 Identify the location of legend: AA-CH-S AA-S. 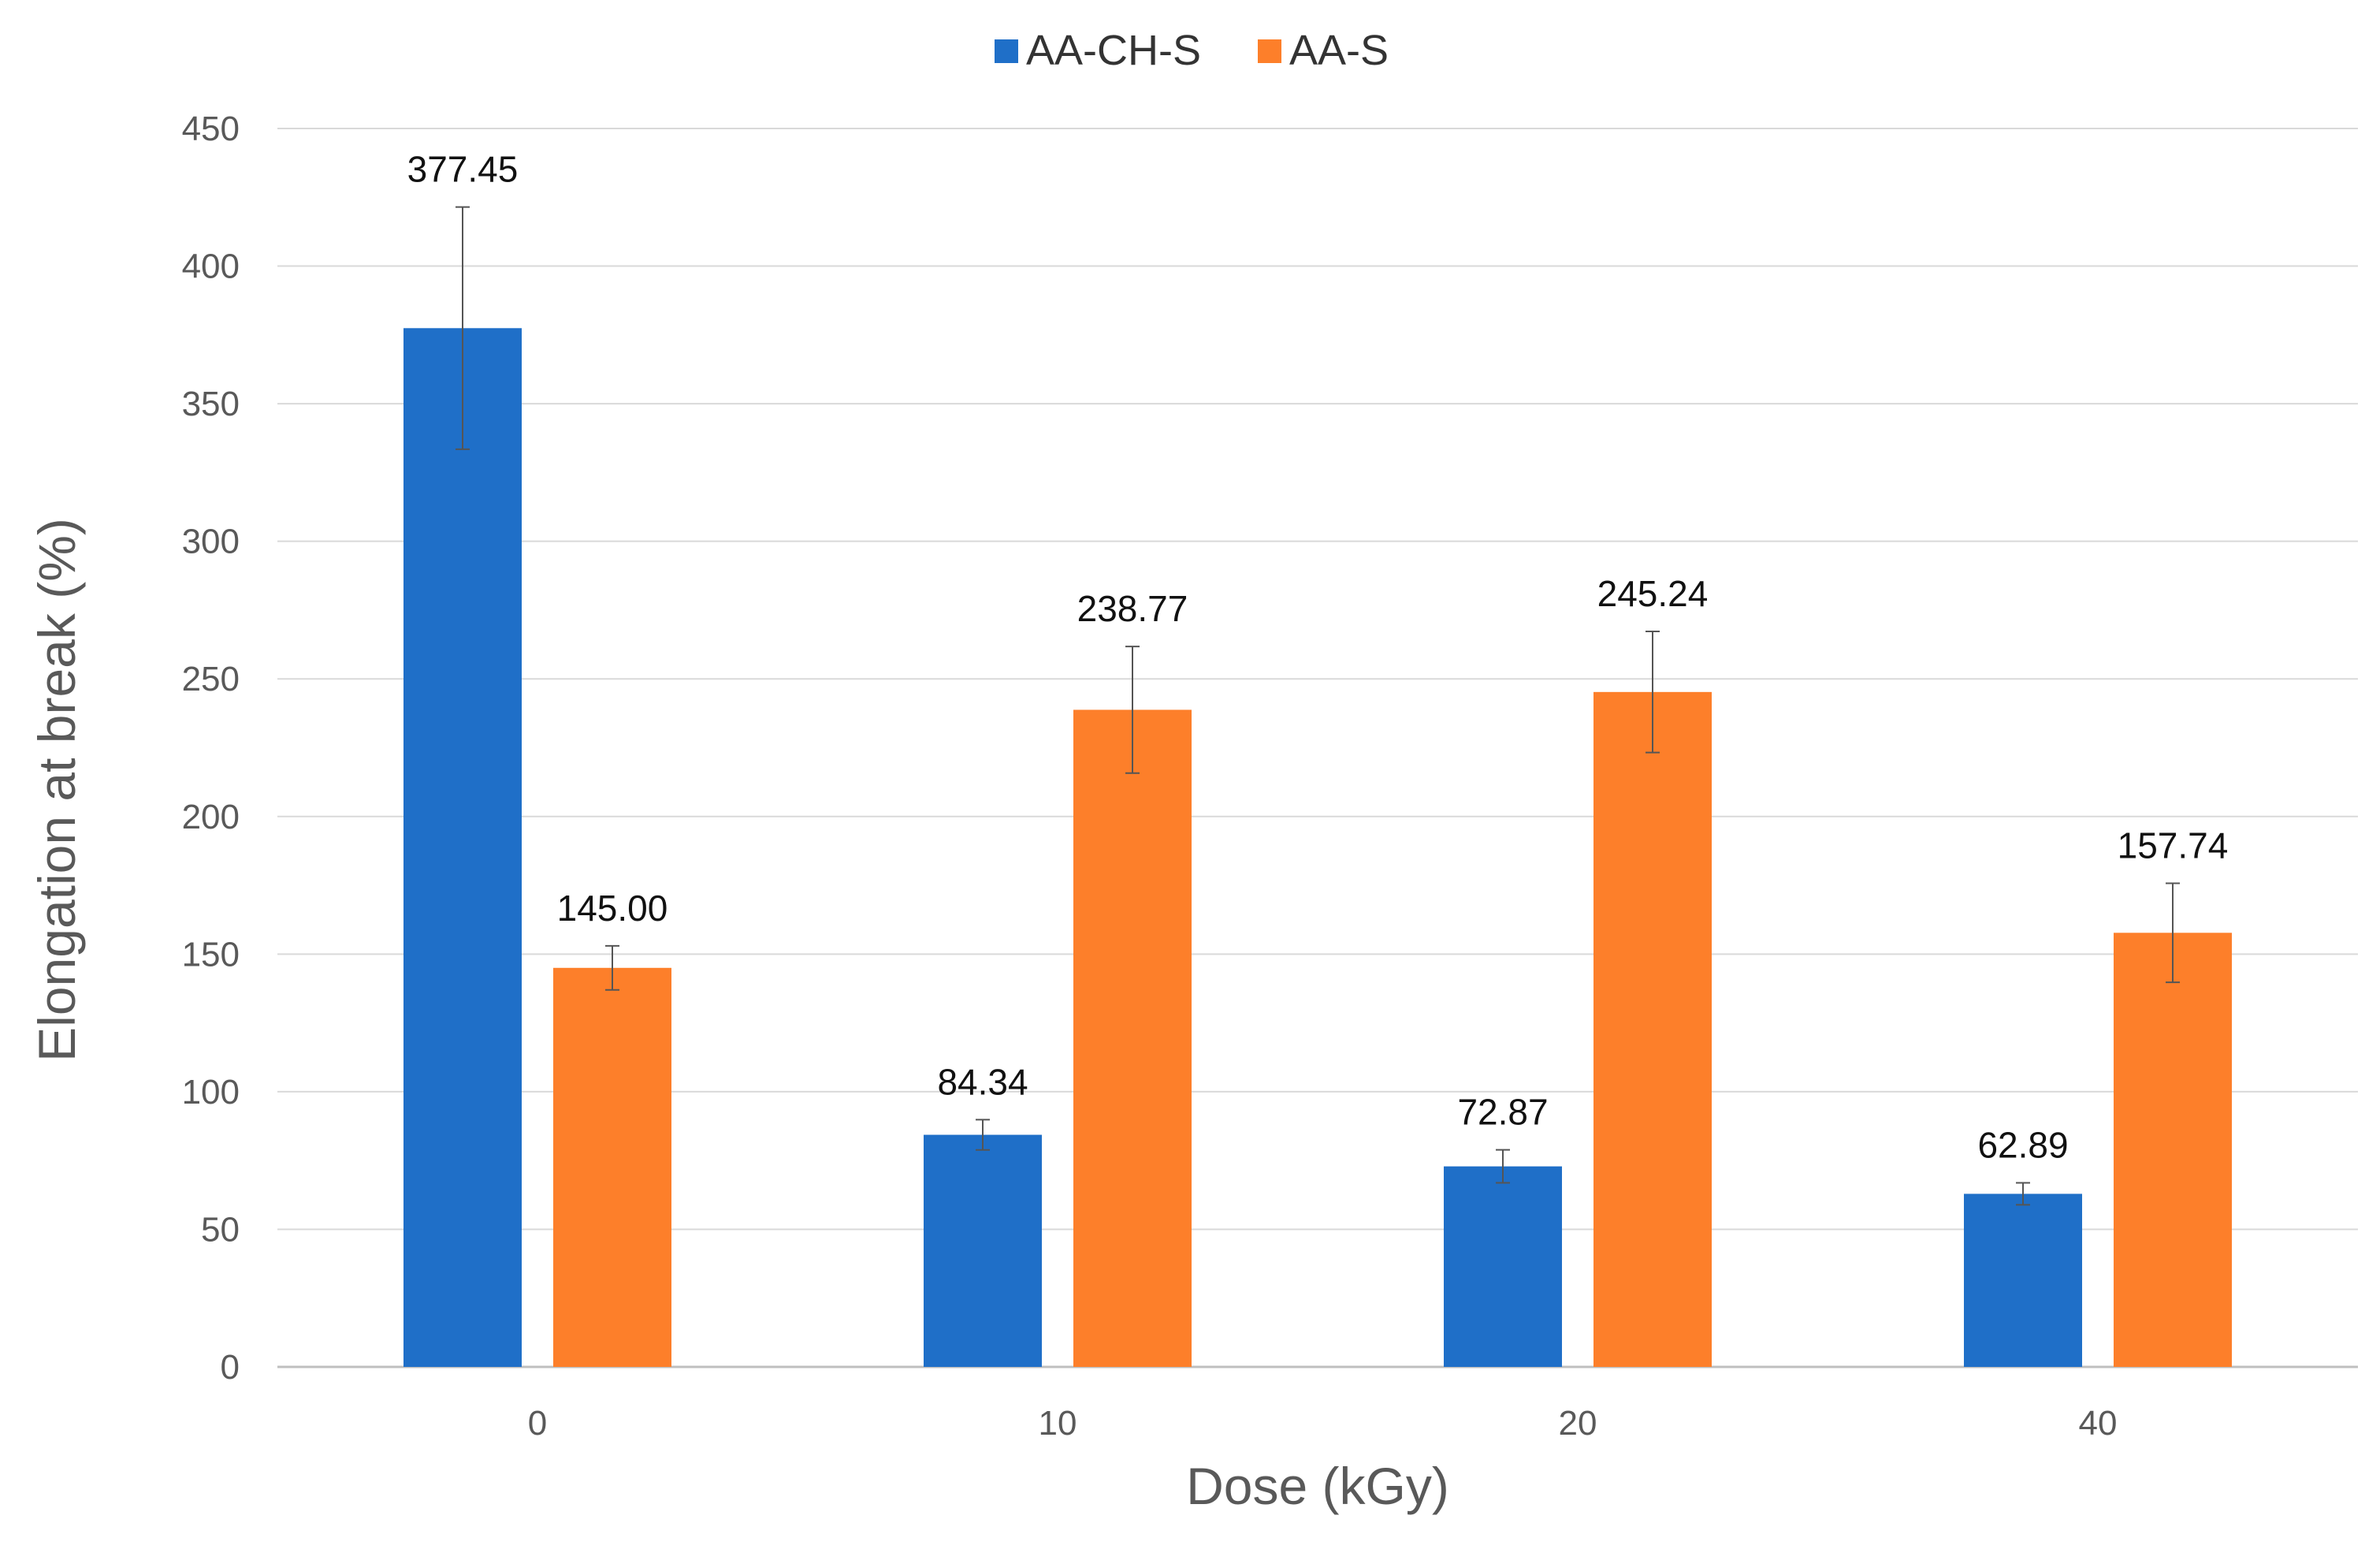
(1192, 51).